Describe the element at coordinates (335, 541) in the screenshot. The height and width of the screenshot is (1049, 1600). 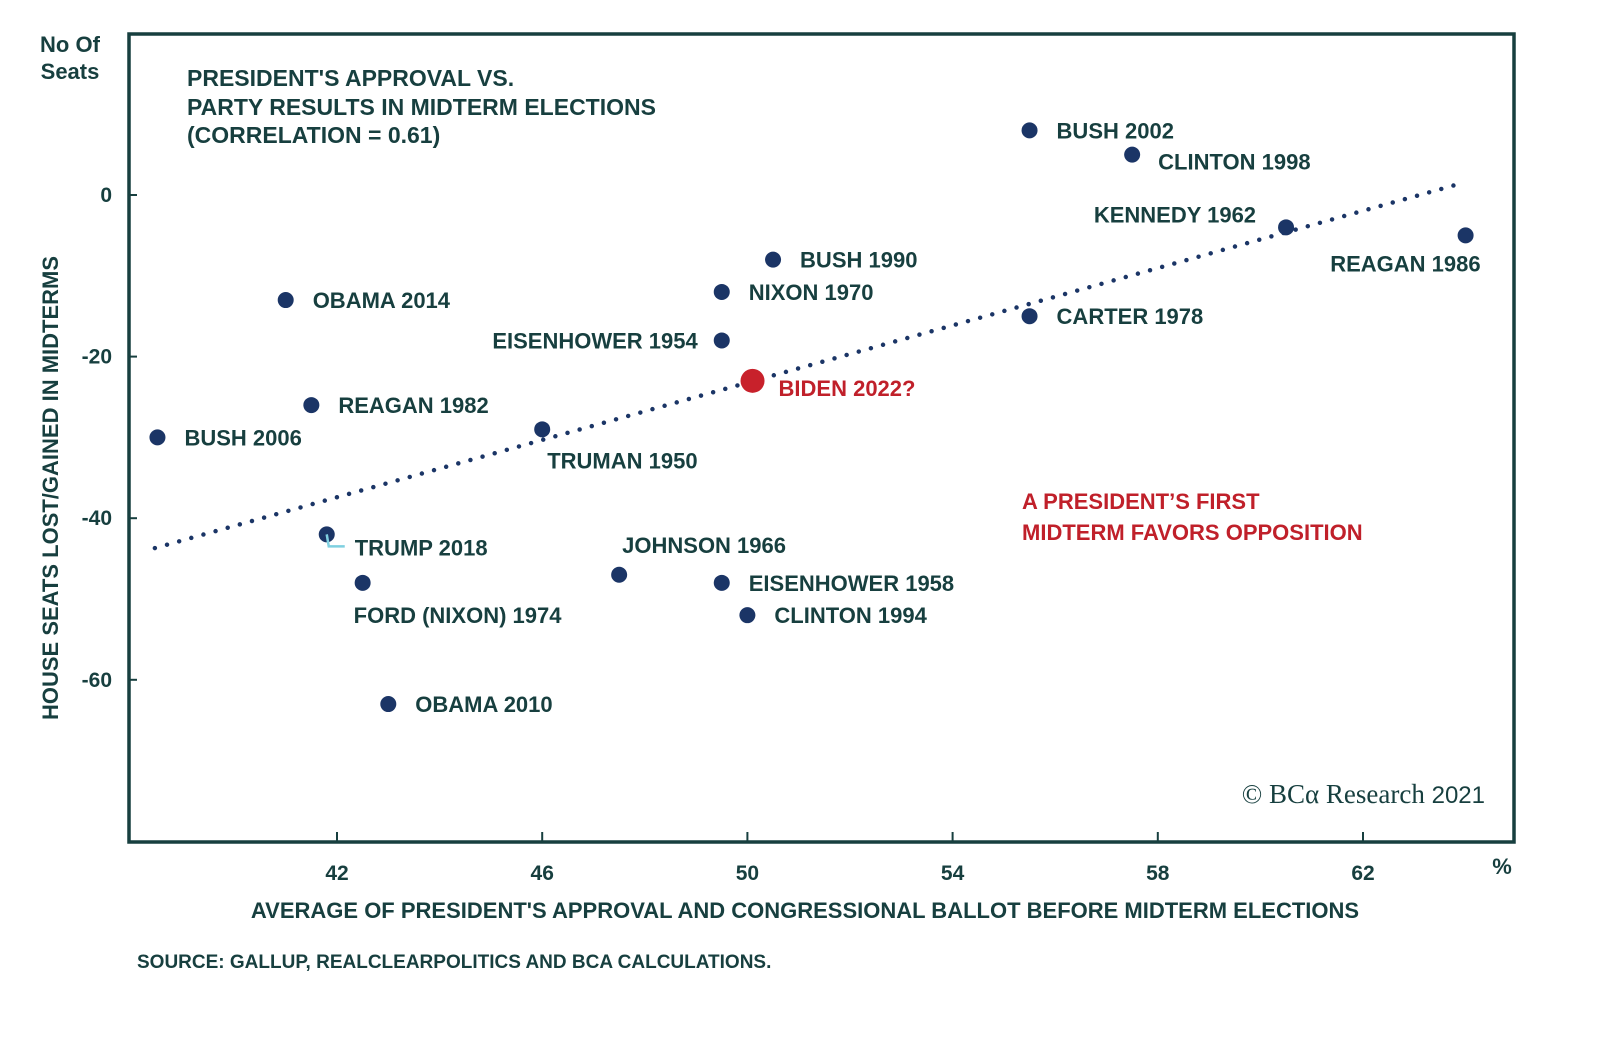
I see `label-connector` at that location.